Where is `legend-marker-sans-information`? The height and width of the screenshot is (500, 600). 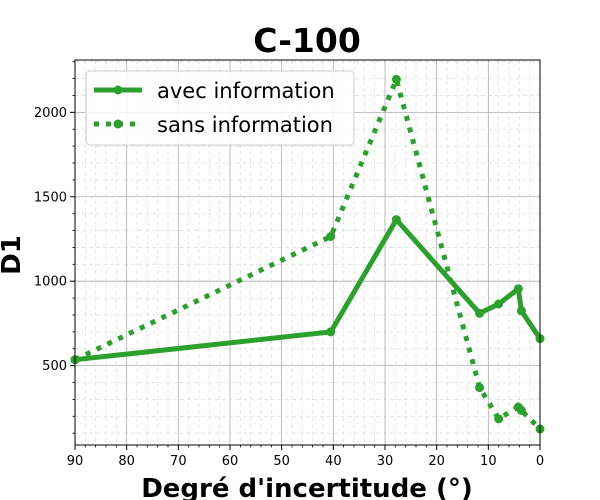
legend-marker-sans-information is located at coordinates (118, 124).